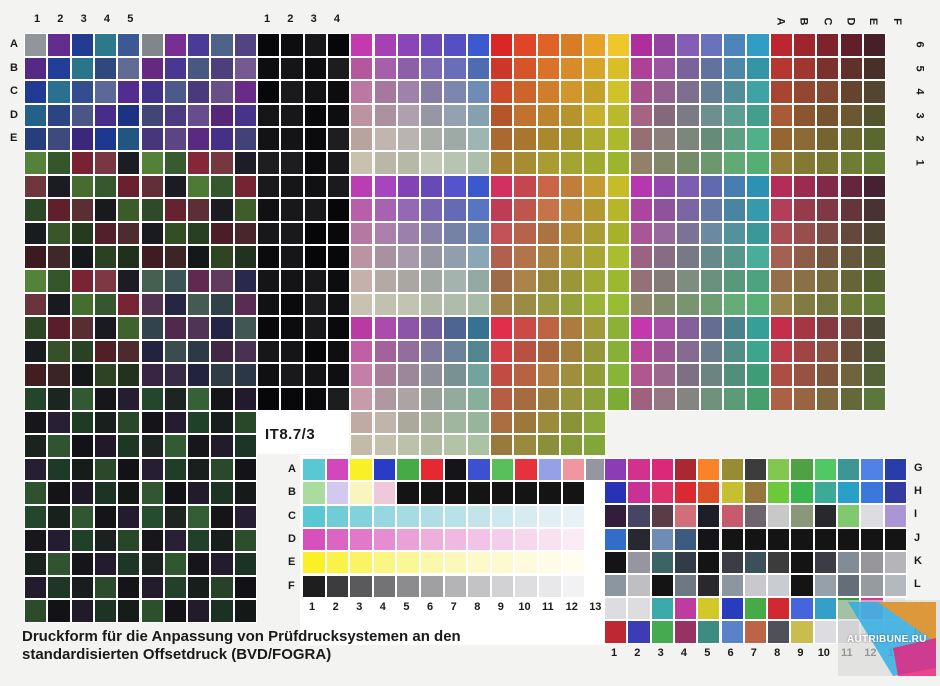  I want to click on row-label-right: 1, so click(919, 162).